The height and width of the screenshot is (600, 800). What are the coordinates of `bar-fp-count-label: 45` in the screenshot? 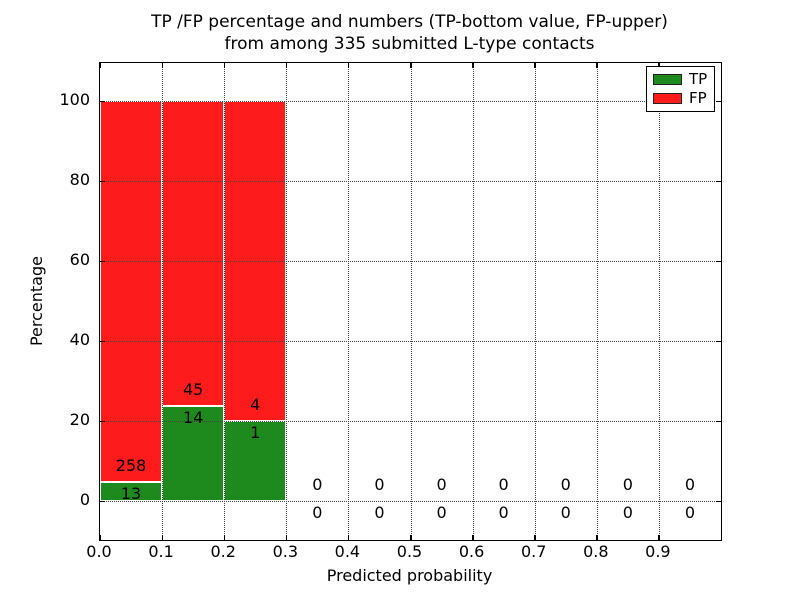 It's located at (193, 390).